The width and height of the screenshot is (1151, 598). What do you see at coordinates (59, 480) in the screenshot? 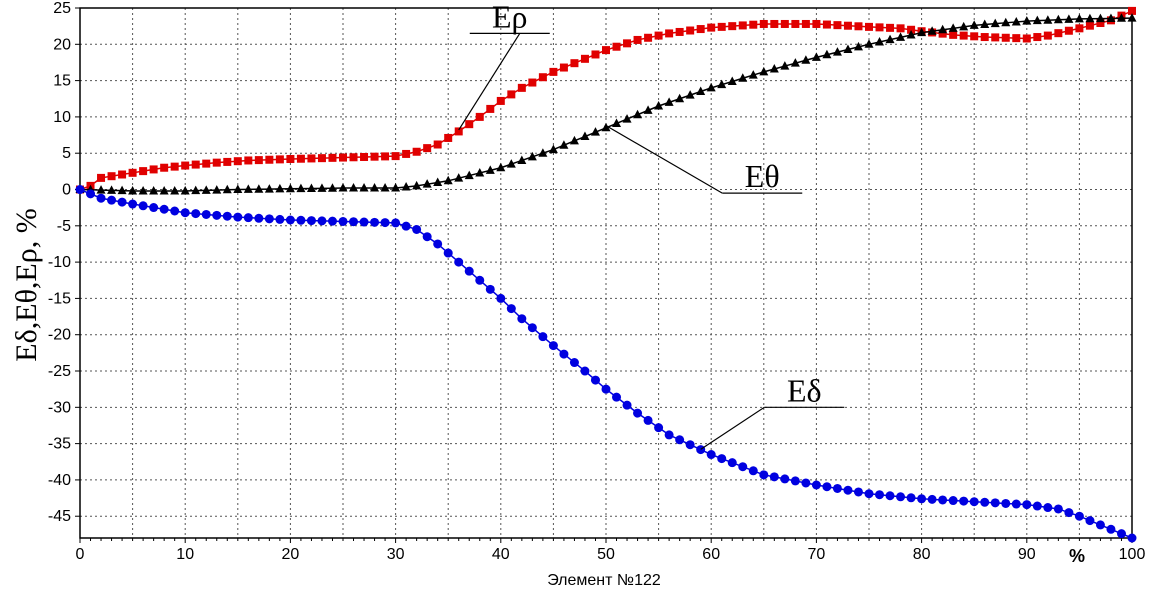
I see `y-tick-label: -40` at bounding box center [59, 480].